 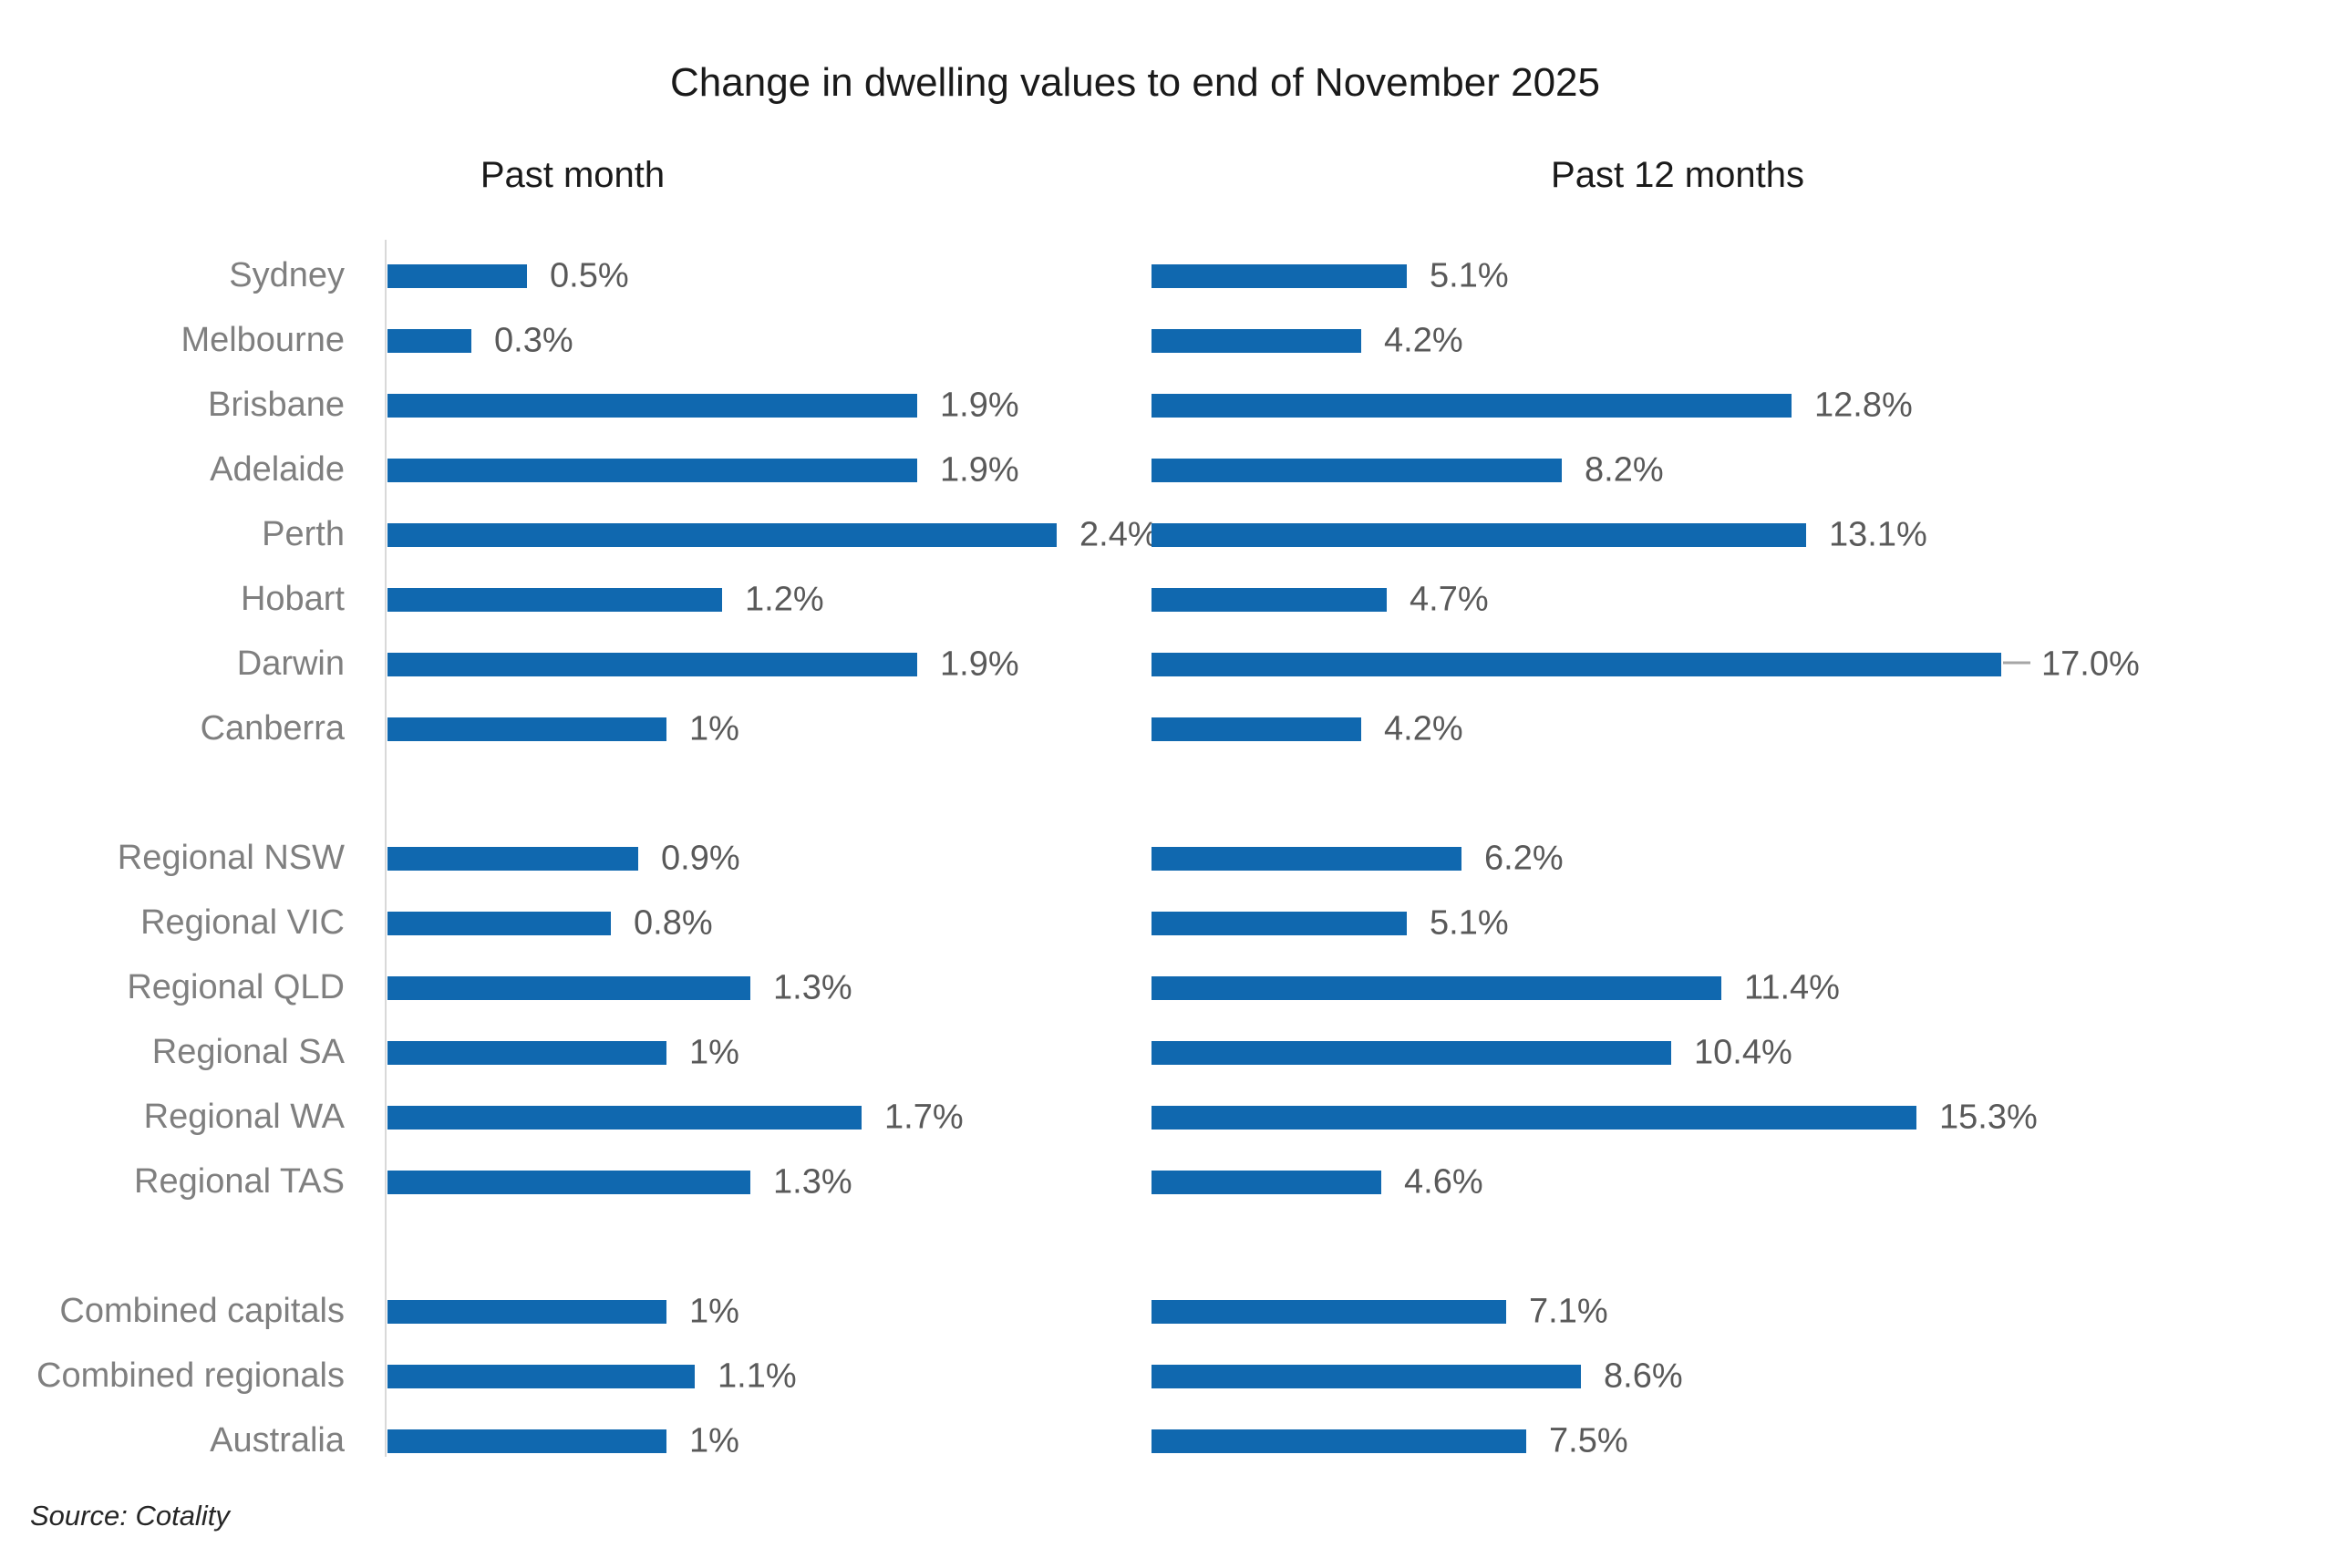 What do you see at coordinates (1743, 987) in the screenshot?
I see `past-12-months-plot: 11.4%` at bounding box center [1743, 987].